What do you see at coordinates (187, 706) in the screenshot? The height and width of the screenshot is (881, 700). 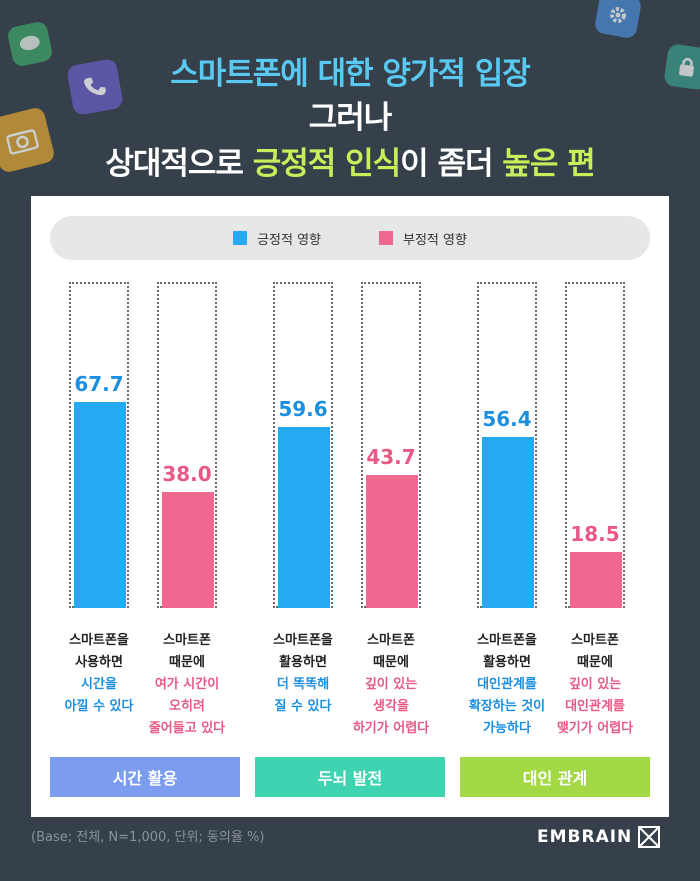 I see `caption-line: 오히려` at bounding box center [187, 706].